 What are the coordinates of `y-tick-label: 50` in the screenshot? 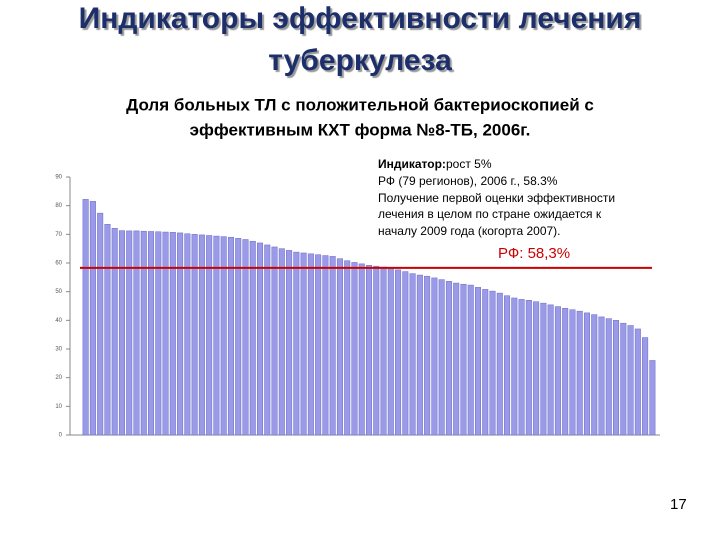 It's located at (58, 292).